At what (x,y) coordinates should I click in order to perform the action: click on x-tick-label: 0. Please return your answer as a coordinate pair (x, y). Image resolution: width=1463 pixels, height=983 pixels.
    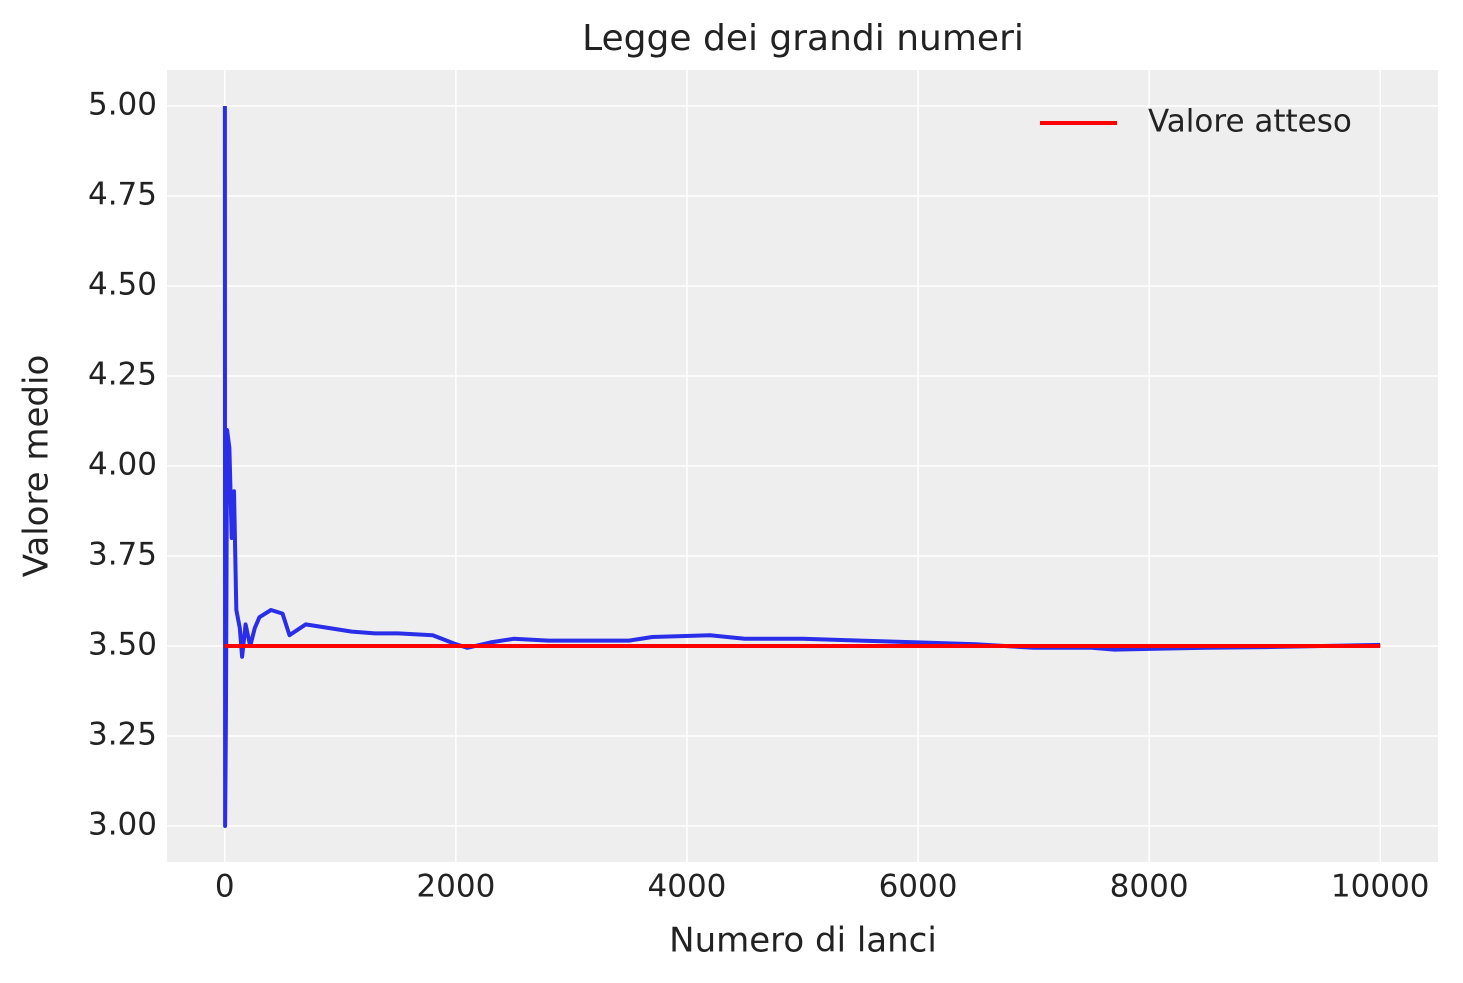
    Looking at the image, I should click on (225, 887).